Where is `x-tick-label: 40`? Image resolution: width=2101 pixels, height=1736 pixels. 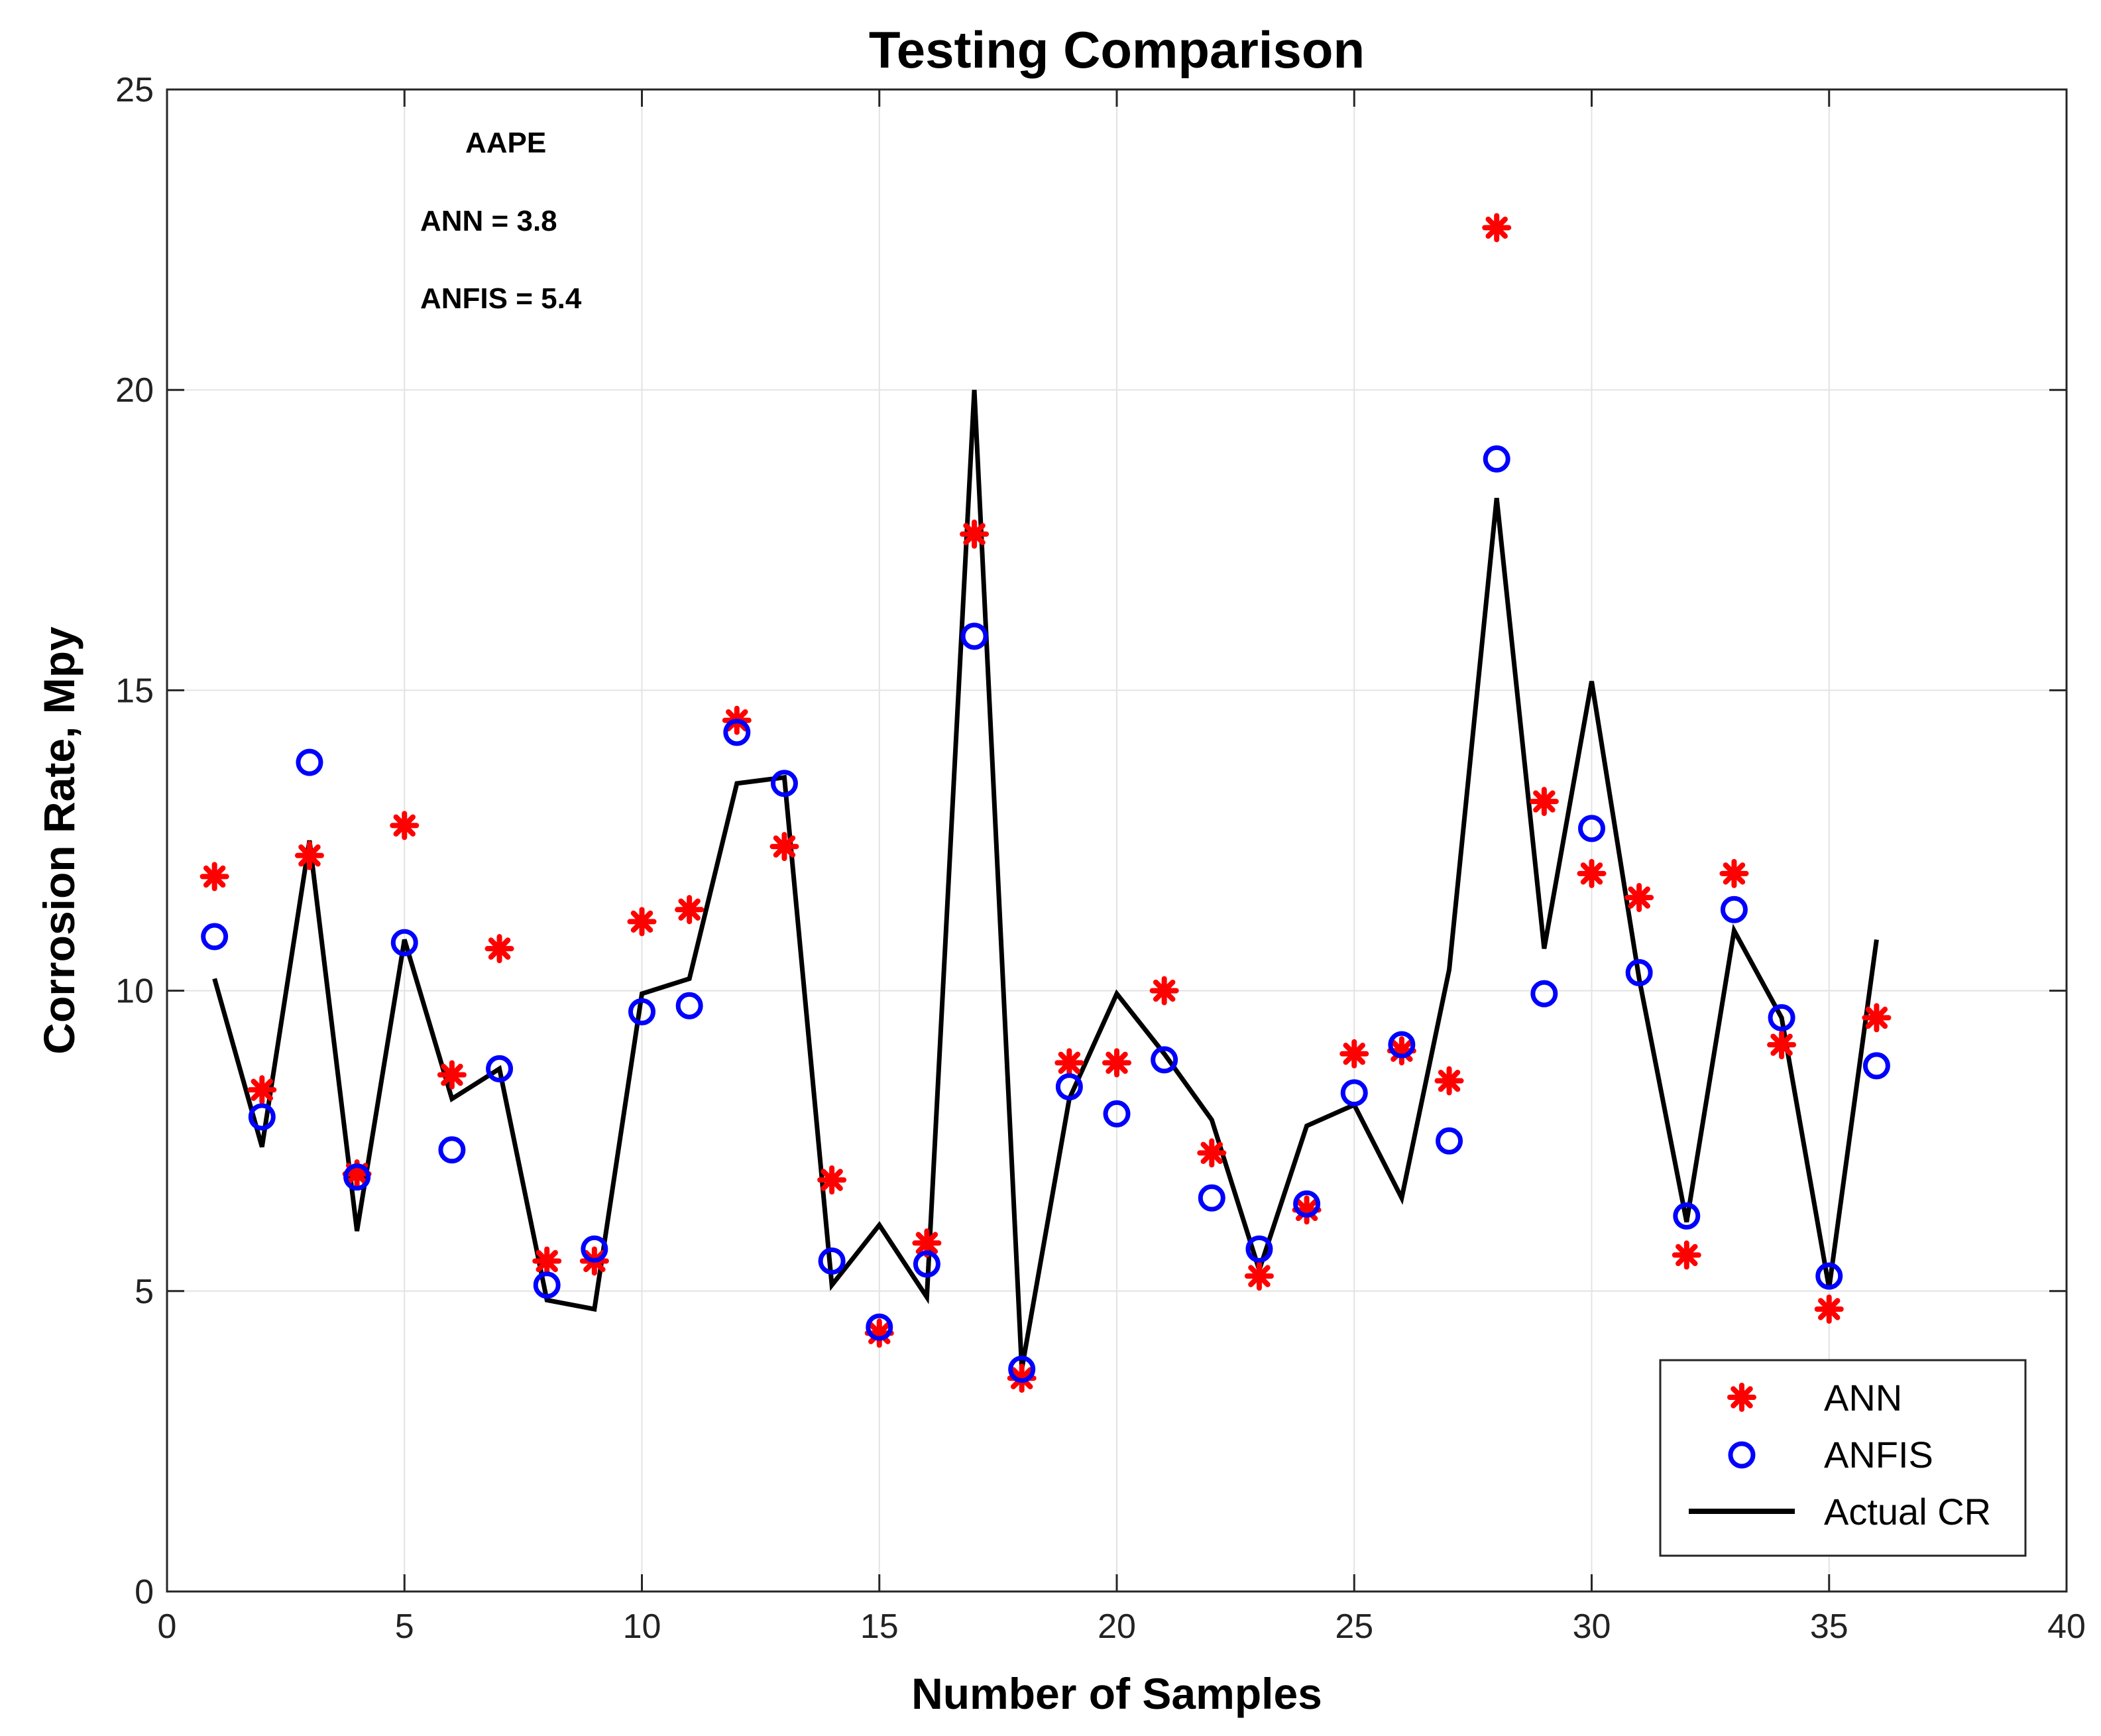
x-tick-label: 40 is located at coordinates (2066, 1626).